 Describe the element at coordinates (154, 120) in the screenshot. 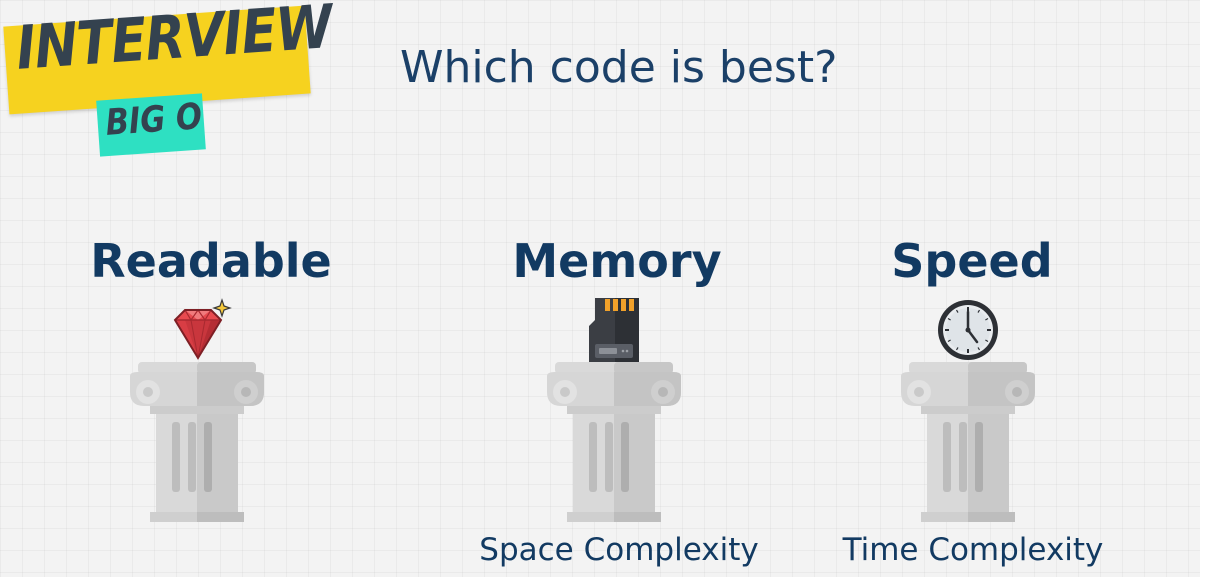

I see `big-o-badge-label: BIG O` at that location.